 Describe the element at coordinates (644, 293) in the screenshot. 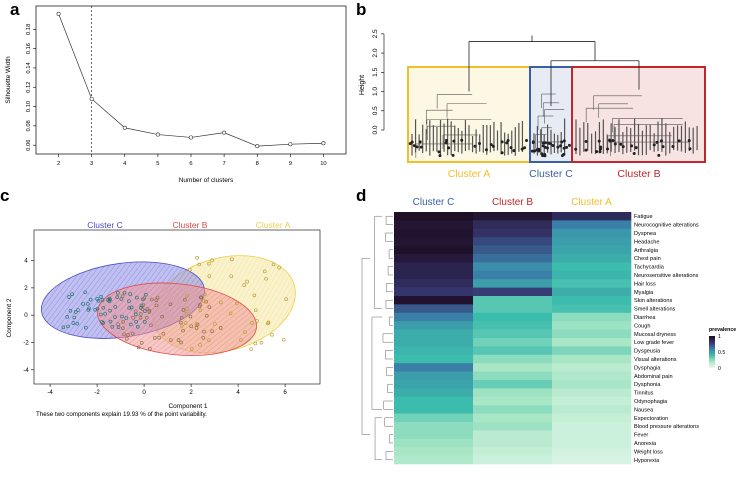

I see `row-label: Myalgia` at that location.